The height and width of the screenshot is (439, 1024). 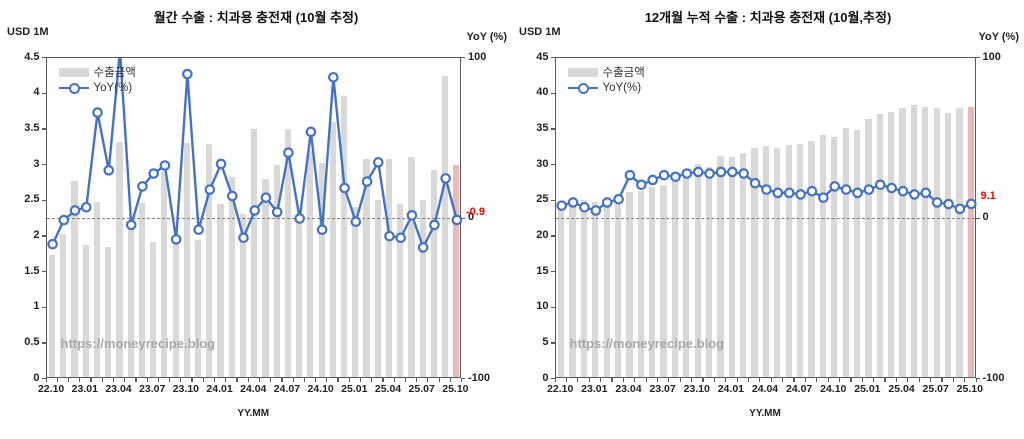 What do you see at coordinates (833, 389) in the screenshot?
I see `x-axis-tick-label: 24.10` at bounding box center [833, 389].